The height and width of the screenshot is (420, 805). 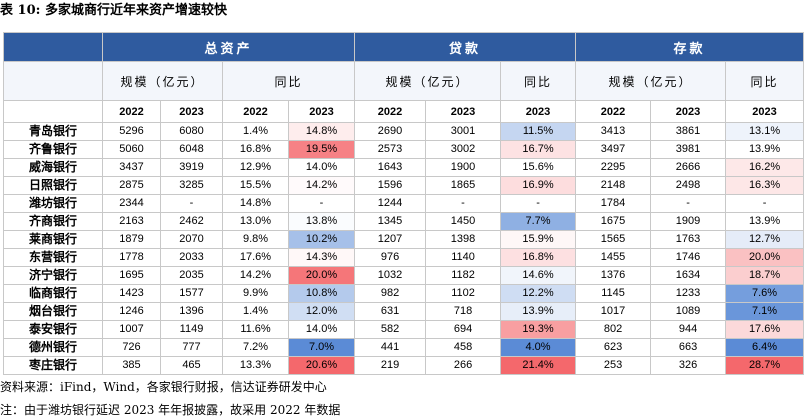 I want to click on bank-name: 东营银行, so click(x=53, y=257).